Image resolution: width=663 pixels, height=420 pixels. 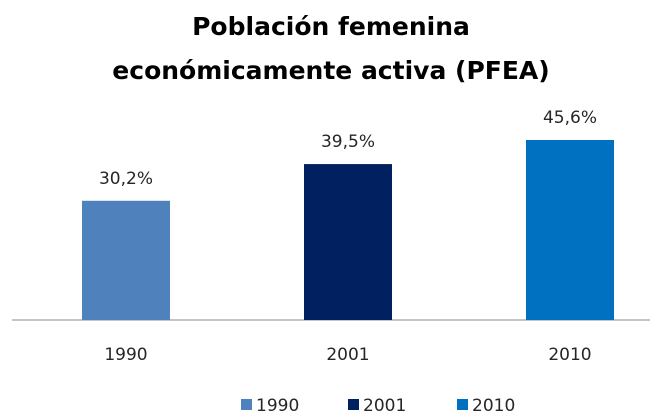 What do you see at coordinates (330, 70) in the screenshot?
I see `chart-title: económicamente activa (PFEA)` at bounding box center [330, 70].